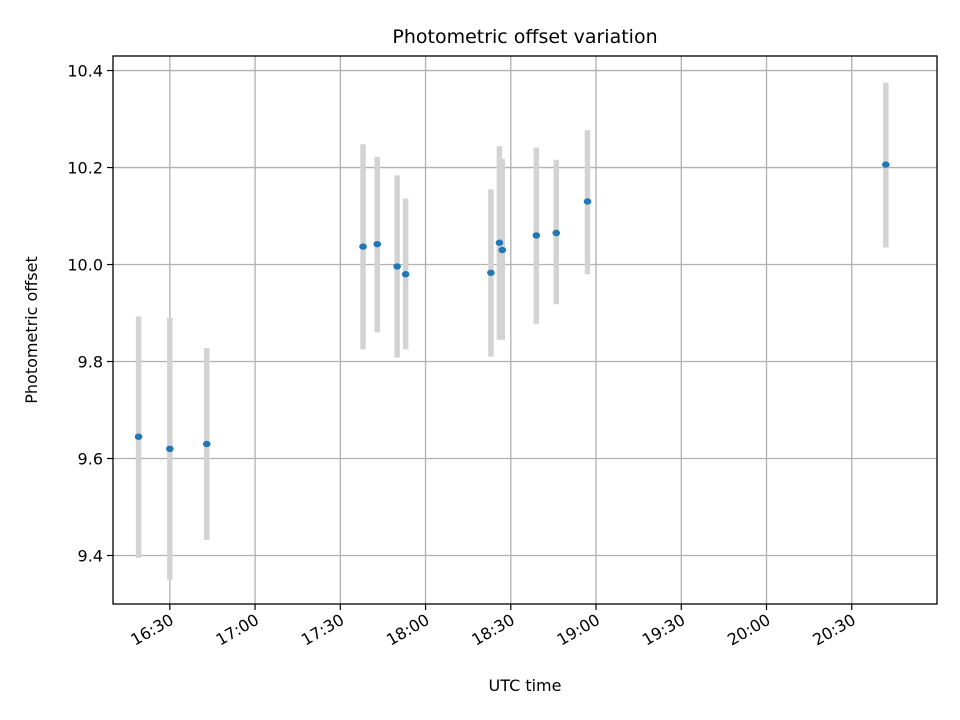  Describe the element at coordinates (525, 685) in the screenshot. I see `x-axis-label: UTC time` at that location.